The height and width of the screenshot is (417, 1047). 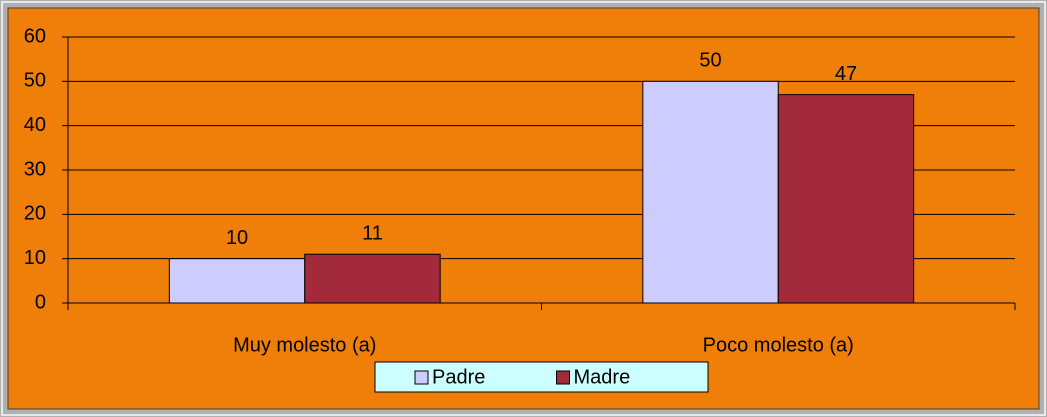 I want to click on data-label: 47, so click(x=846, y=74).